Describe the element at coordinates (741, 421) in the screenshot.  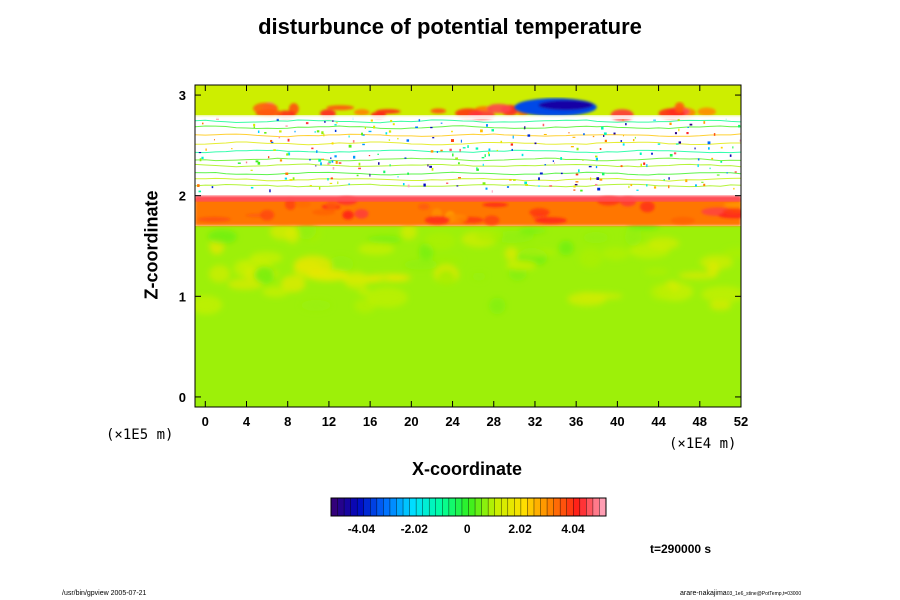
I see `x-tick-label: 52` at that location.